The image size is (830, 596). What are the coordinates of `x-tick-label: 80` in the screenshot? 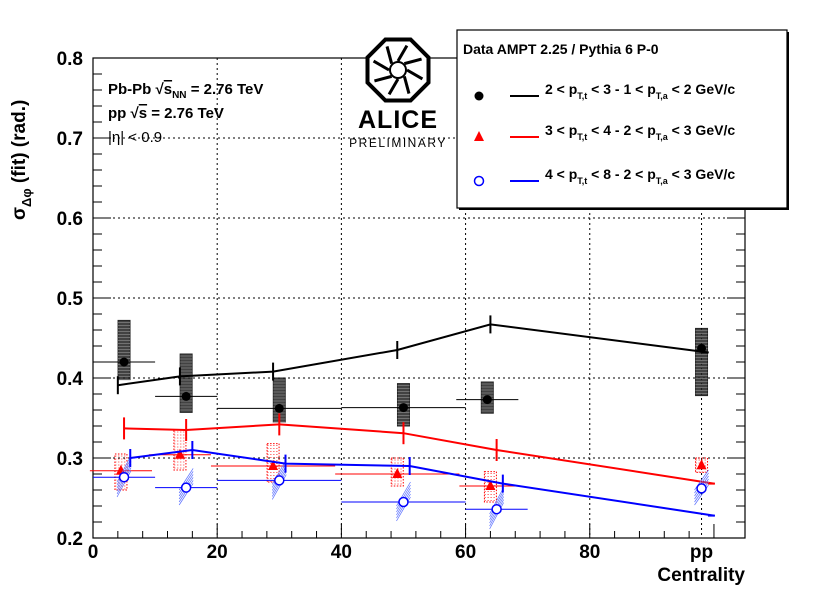 It's located at (589, 552).